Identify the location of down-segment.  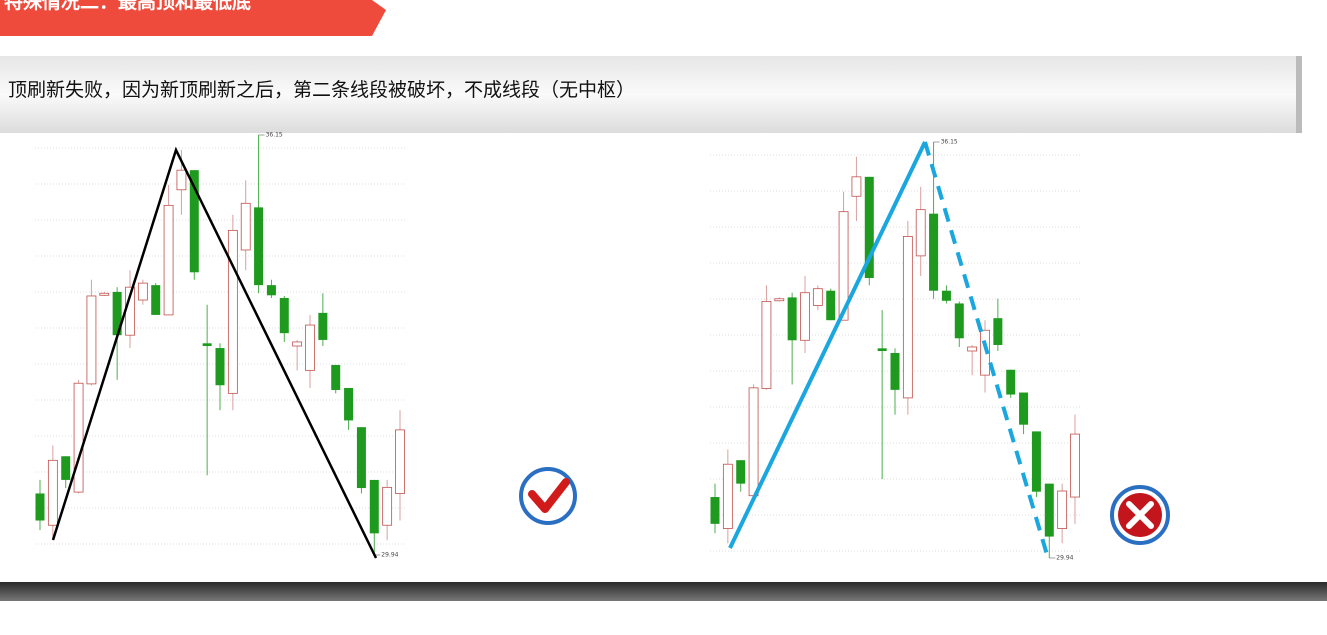
(986, 350).